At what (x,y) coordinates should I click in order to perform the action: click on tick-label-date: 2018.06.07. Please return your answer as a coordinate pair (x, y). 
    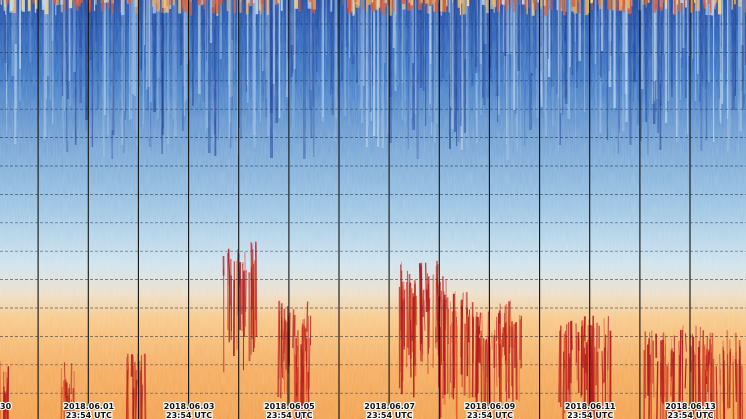
    Looking at the image, I should click on (389, 406).